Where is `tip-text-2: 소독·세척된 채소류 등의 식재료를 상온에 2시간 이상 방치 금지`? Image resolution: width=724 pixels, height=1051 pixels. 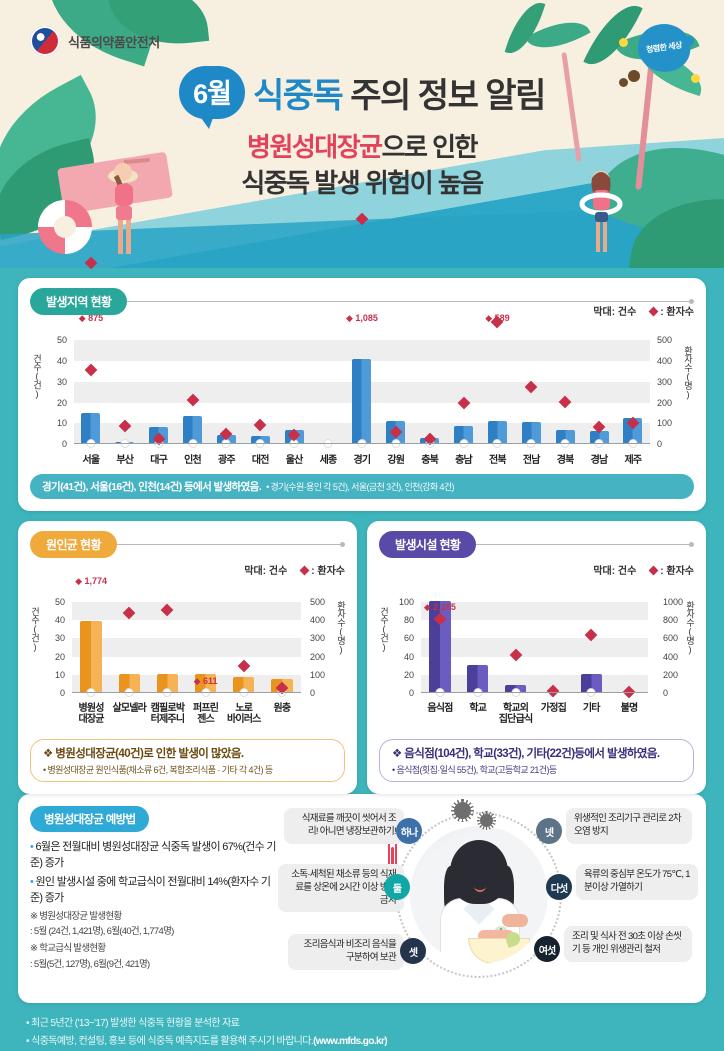 tip-text-2: 소독·세척된 채소류 등의 식재료를 상온에 2시간 이상 방치 금지 is located at coordinates (343, 887).